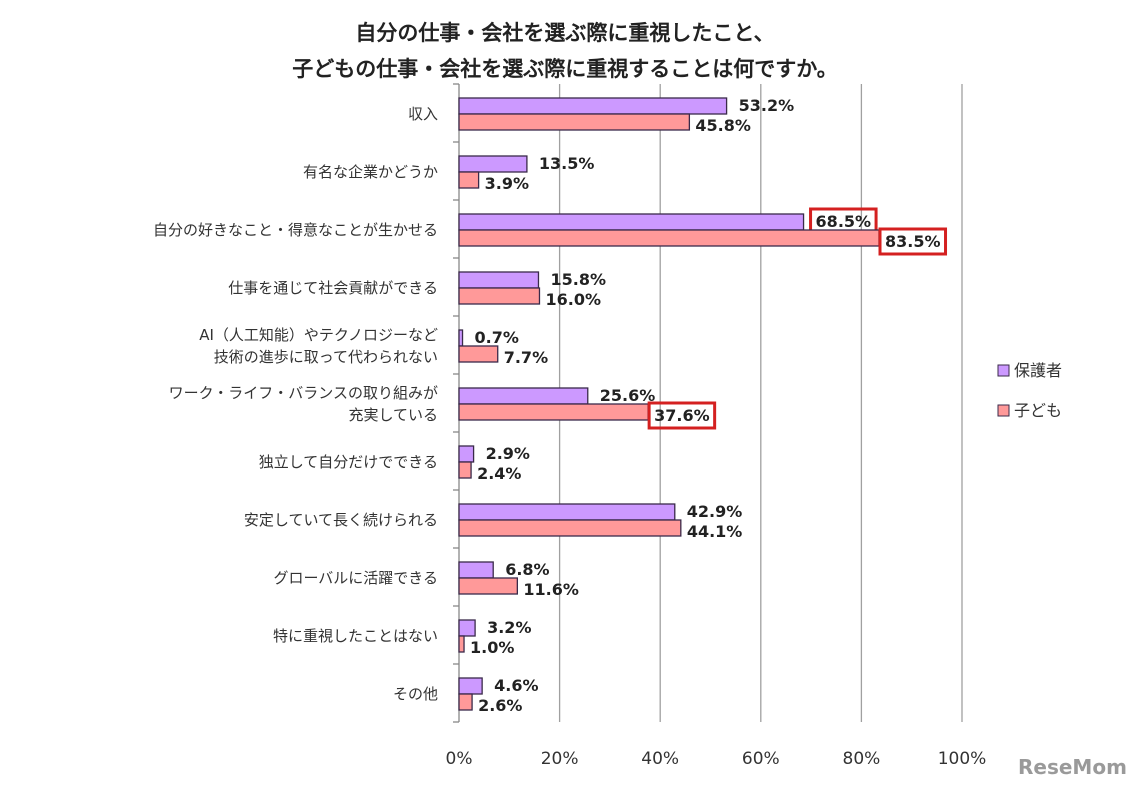  I want to click on category-label: 収入, so click(423, 114).